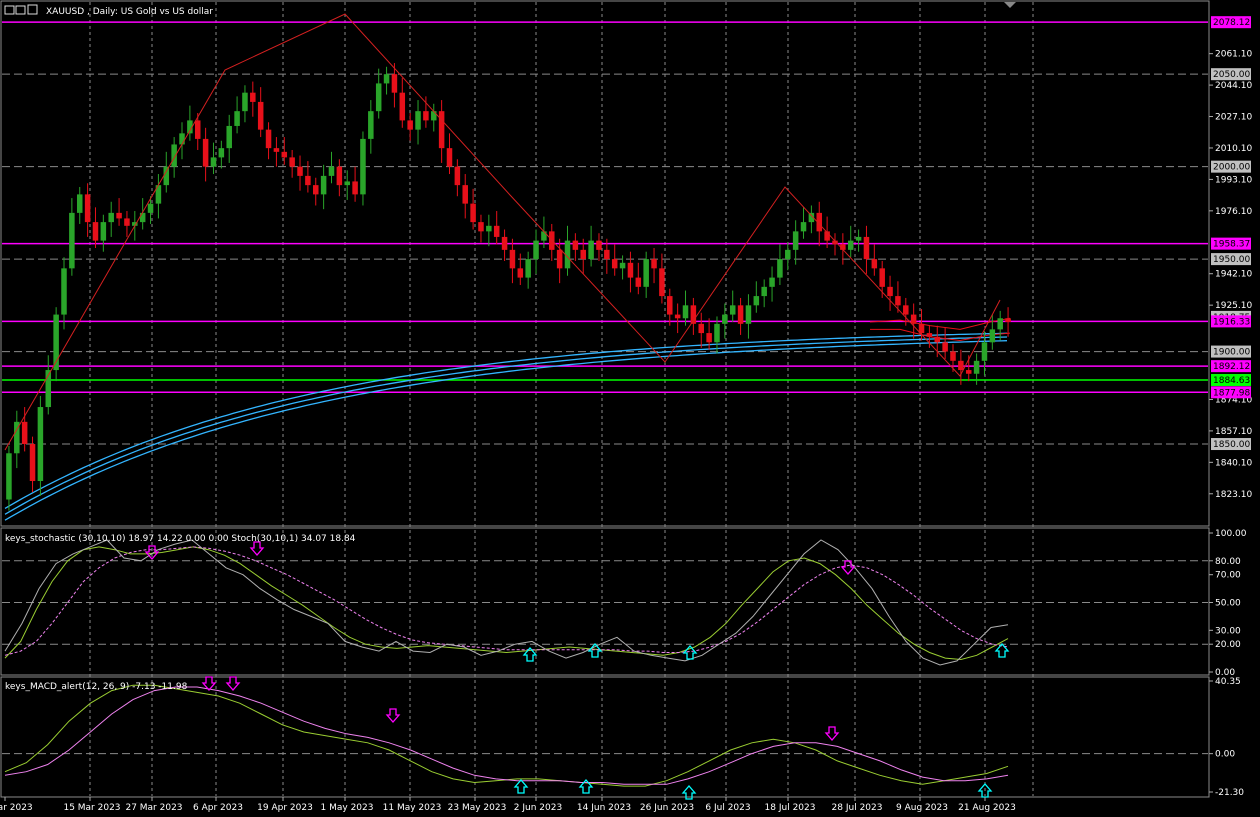 The height and width of the screenshot is (817, 1260). I want to click on level-tag-label: 1958.37, so click(1231, 245).